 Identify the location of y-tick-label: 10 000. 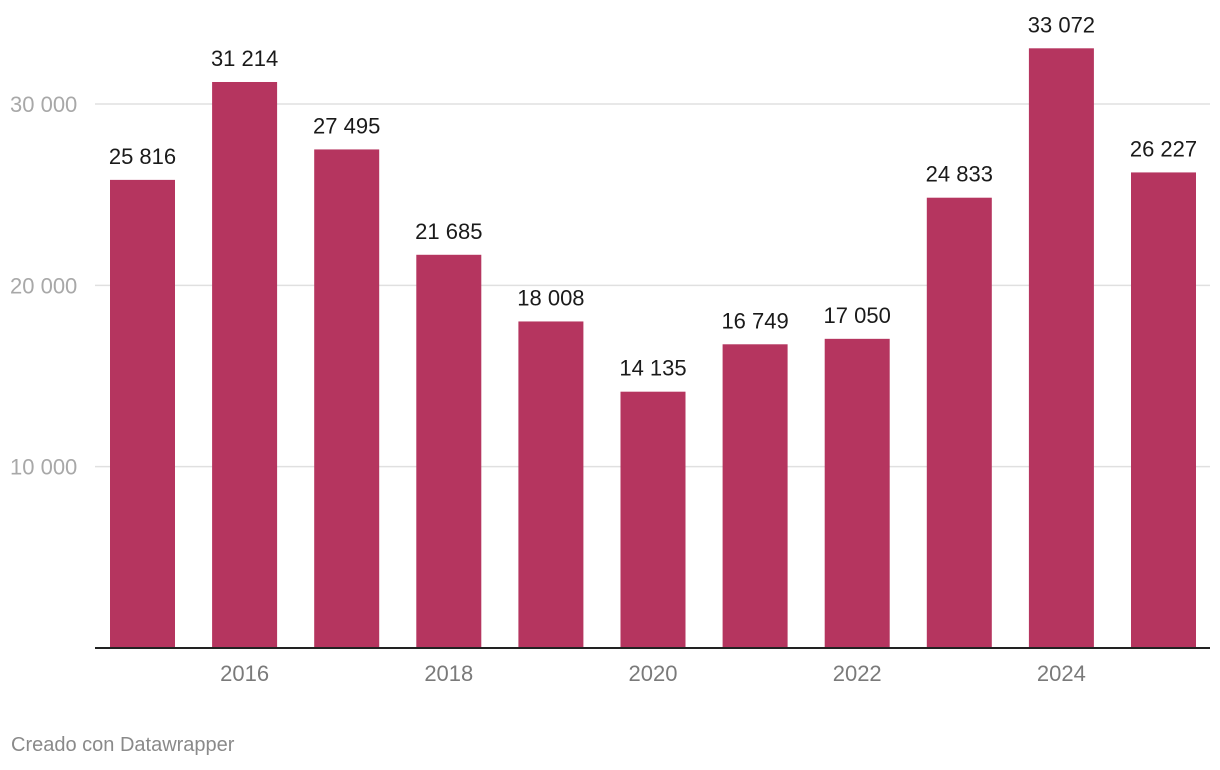
(43, 467).